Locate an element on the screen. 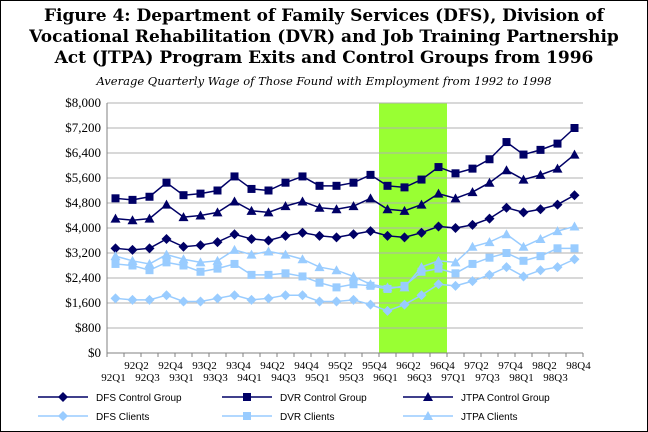 The image size is (648, 432). series-dvr-clients is located at coordinates (345, 268).